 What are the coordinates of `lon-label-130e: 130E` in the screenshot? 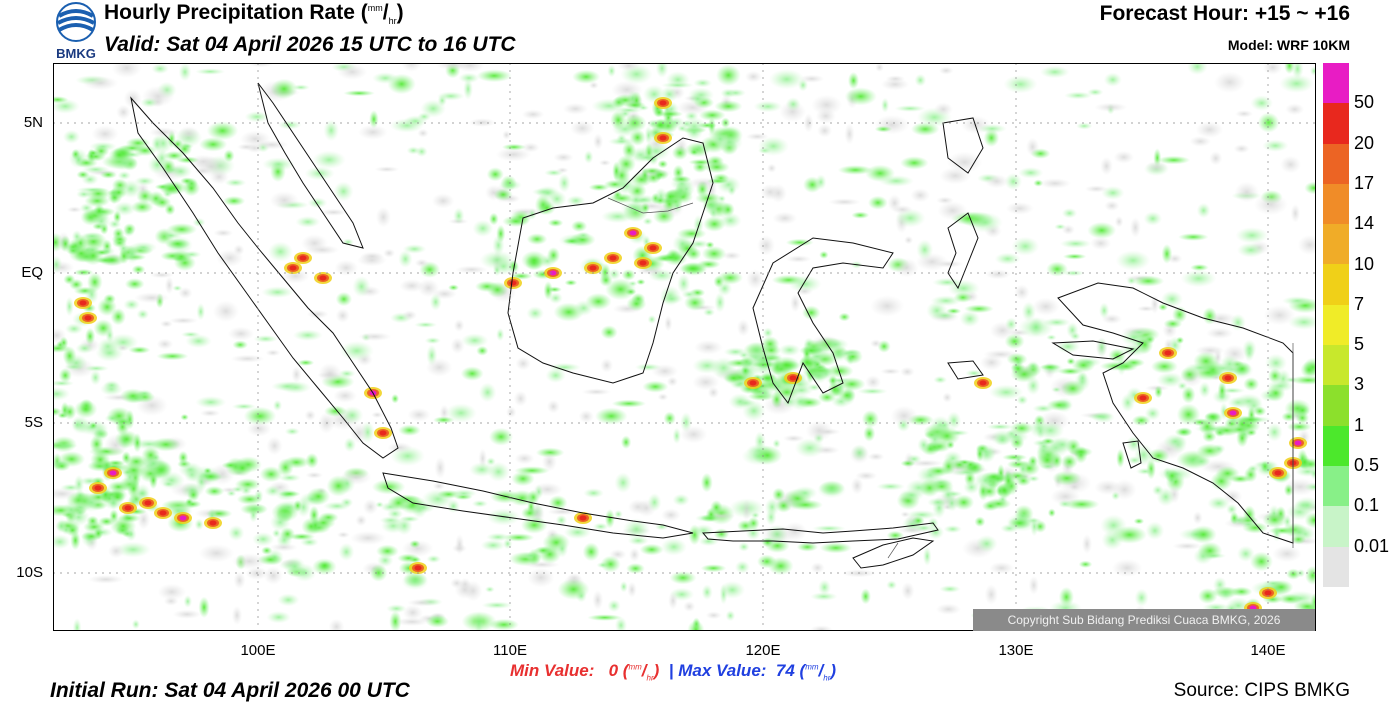 It's located at (1016, 650).